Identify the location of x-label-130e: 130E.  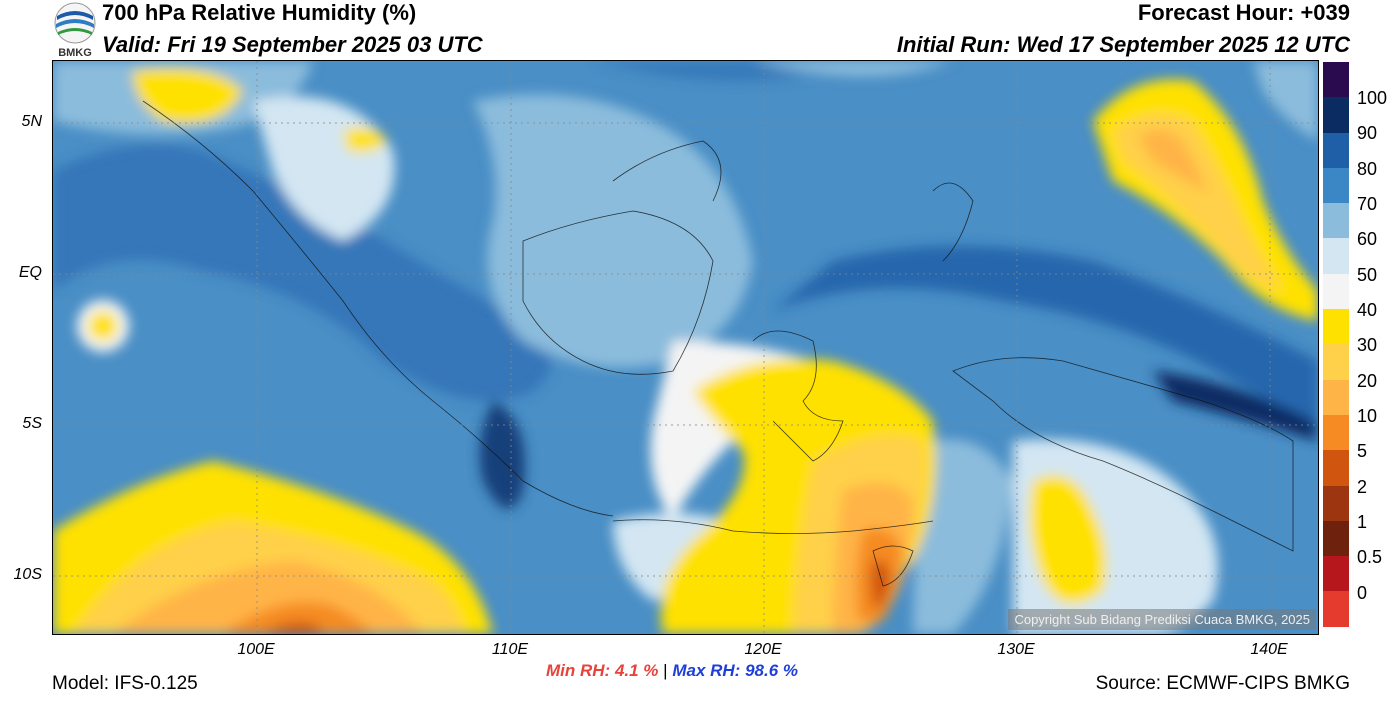
(1016, 649).